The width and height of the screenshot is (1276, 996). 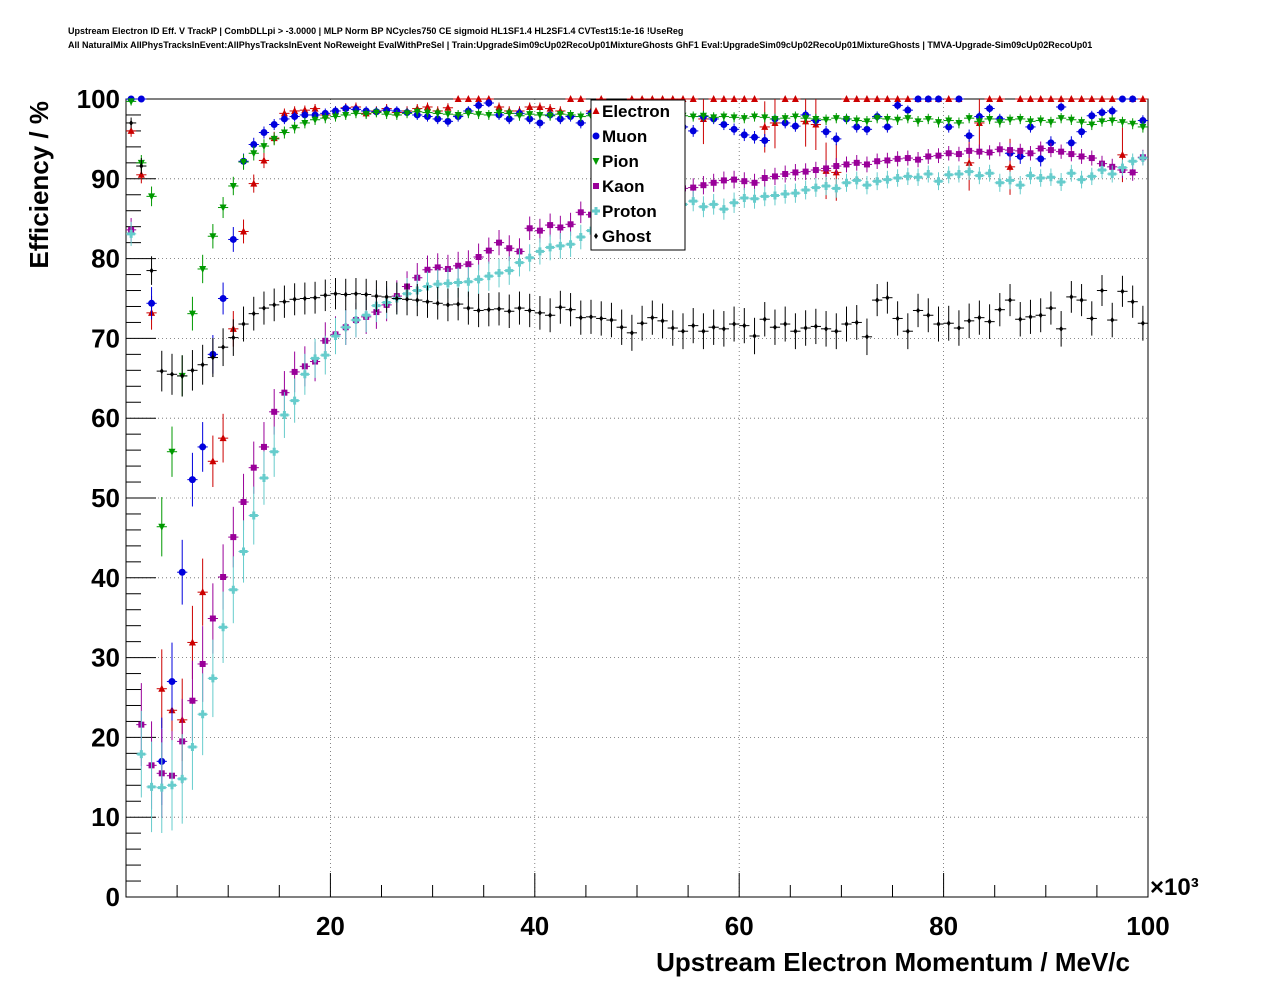 I want to click on legend-item-muon: Muon, so click(x=619, y=136).